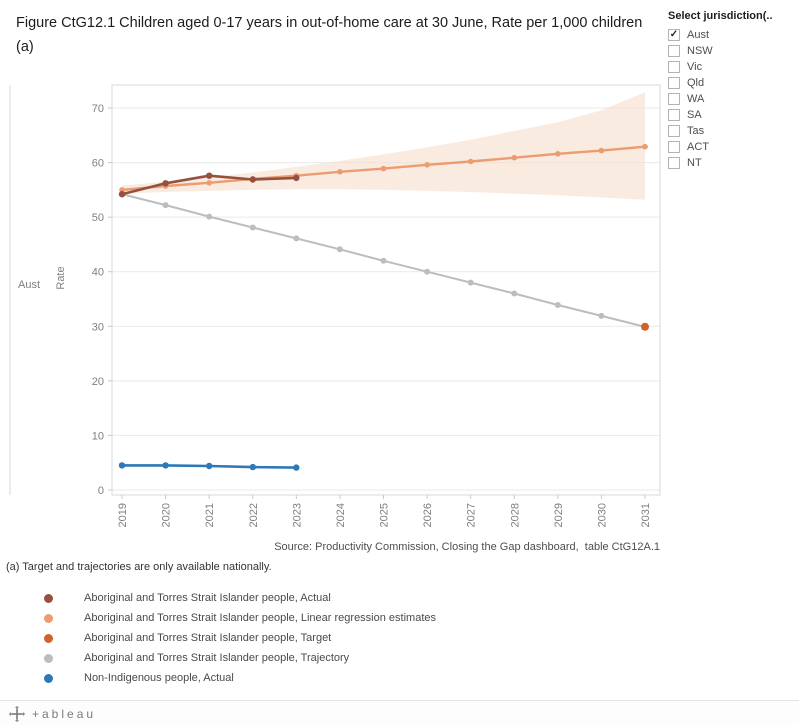  What do you see at coordinates (341, 515) in the screenshot?
I see `svg-text: 2024` at bounding box center [341, 515].